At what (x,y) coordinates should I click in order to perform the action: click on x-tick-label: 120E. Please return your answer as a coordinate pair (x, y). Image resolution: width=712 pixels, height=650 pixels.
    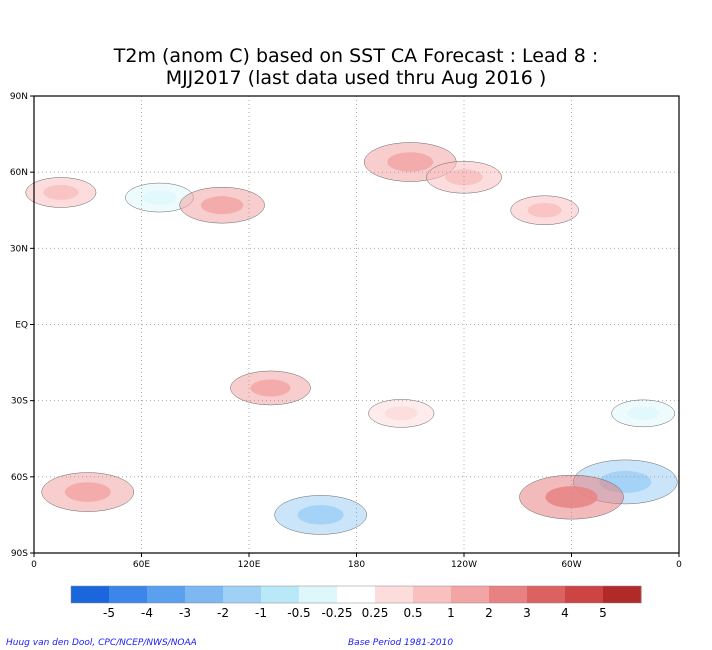
    Looking at the image, I should click on (249, 565).